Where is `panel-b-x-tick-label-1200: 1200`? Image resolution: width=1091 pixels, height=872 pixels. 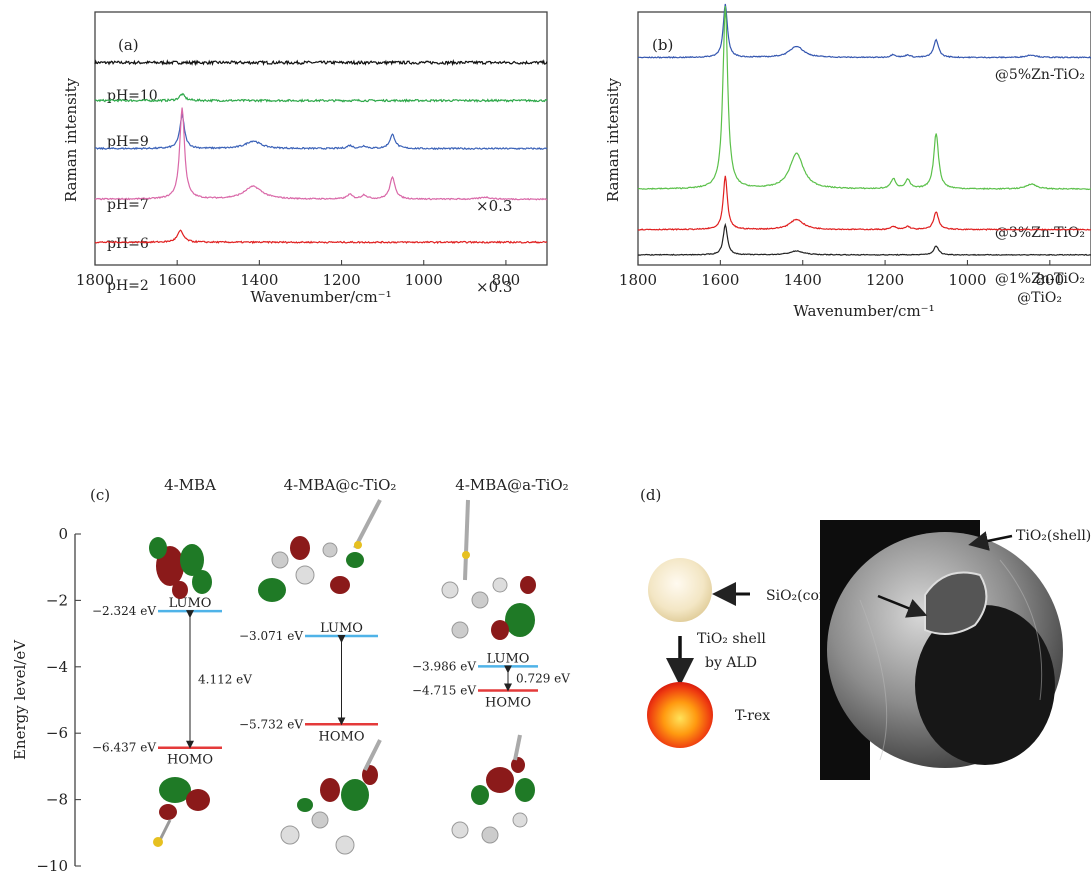 panel-b-x-tick-label-1200: 1200 is located at coordinates (885, 280).